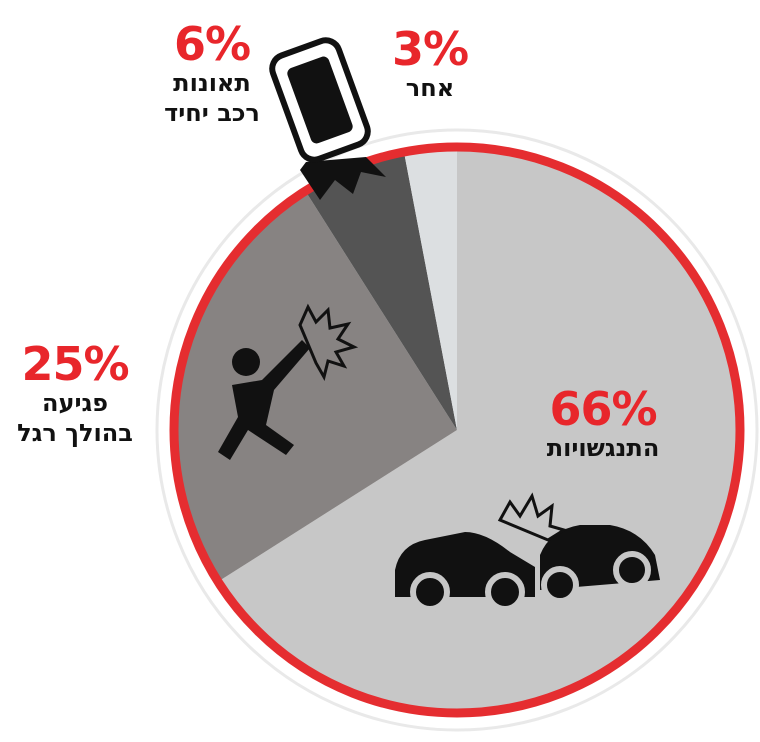 The height and width of the screenshot is (742, 760). Describe the element at coordinates (75, 418) in the screenshot. I see `category-label: פגיעה בהולך רגל` at that location.